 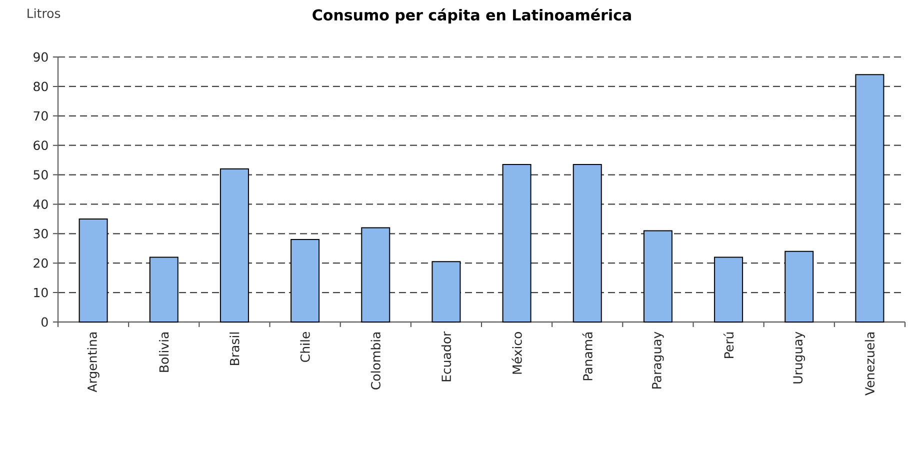 I want to click on y-tick-label: 10, so click(x=41, y=293).